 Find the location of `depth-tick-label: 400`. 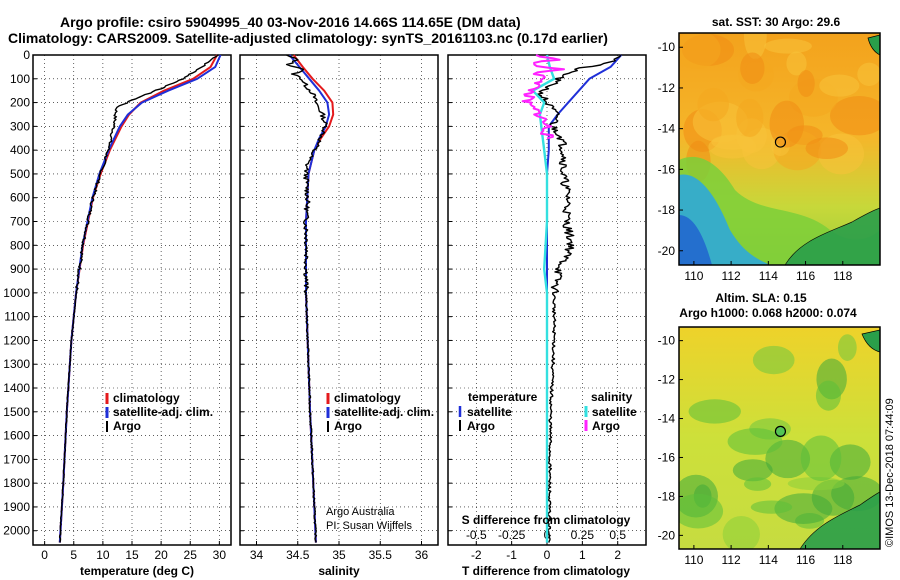

depth-tick-label: 400 is located at coordinates (20, 150).